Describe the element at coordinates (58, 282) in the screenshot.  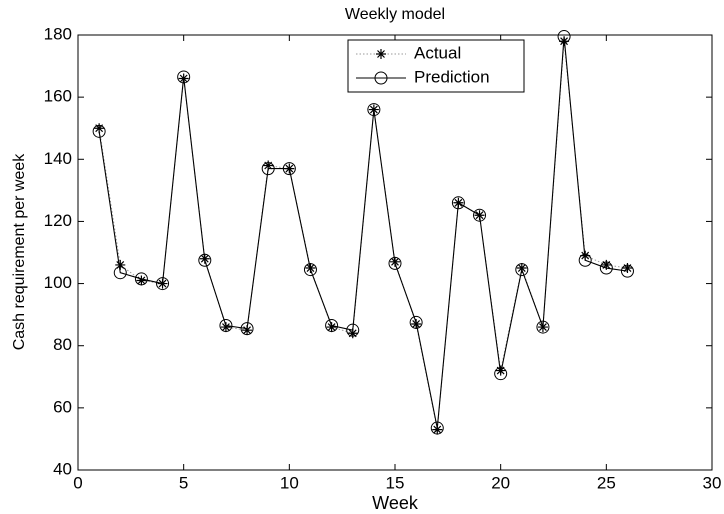
I see `y-tick-label: 100` at that location.